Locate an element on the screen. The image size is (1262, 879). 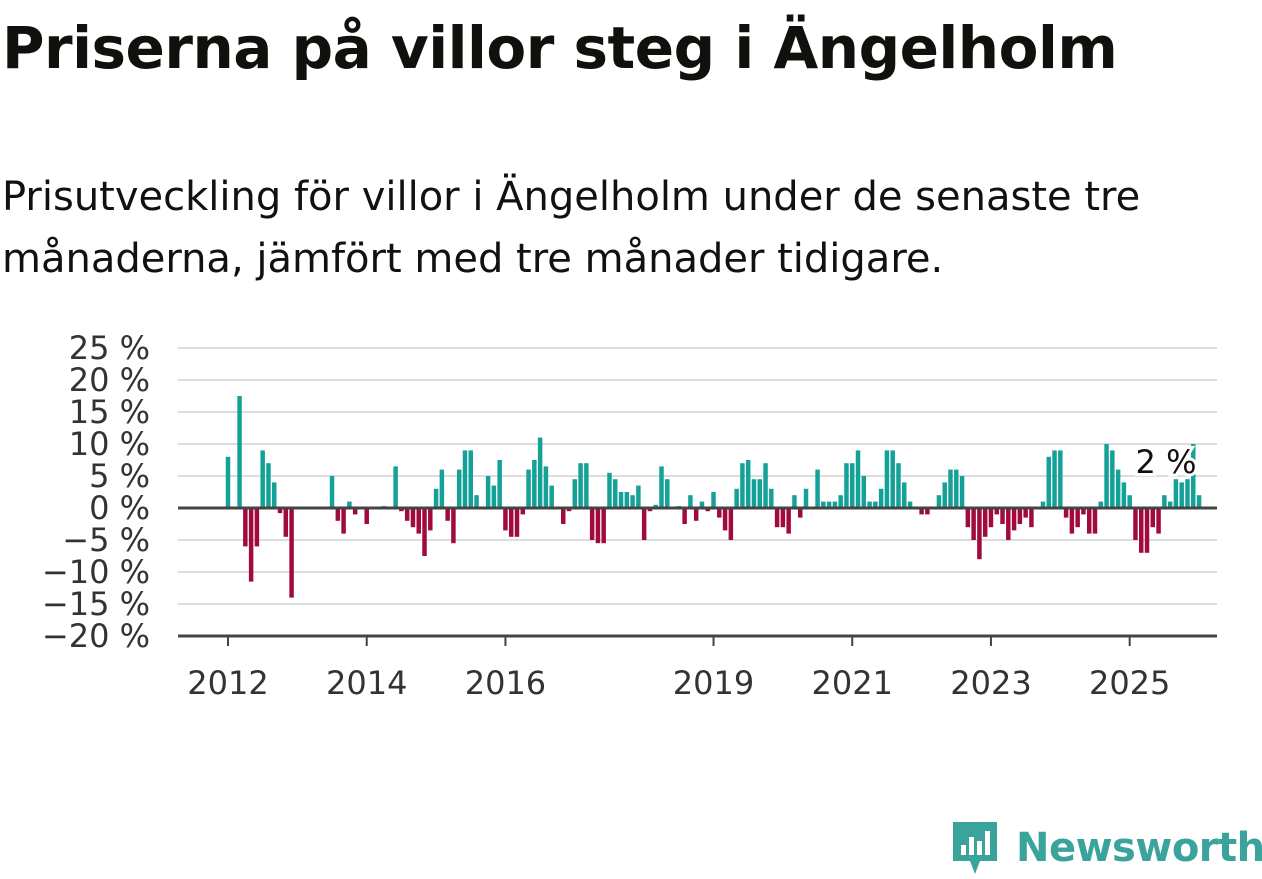
chart-title: Priserna på villor steg i Ängelholm is located at coordinates (560, 48).